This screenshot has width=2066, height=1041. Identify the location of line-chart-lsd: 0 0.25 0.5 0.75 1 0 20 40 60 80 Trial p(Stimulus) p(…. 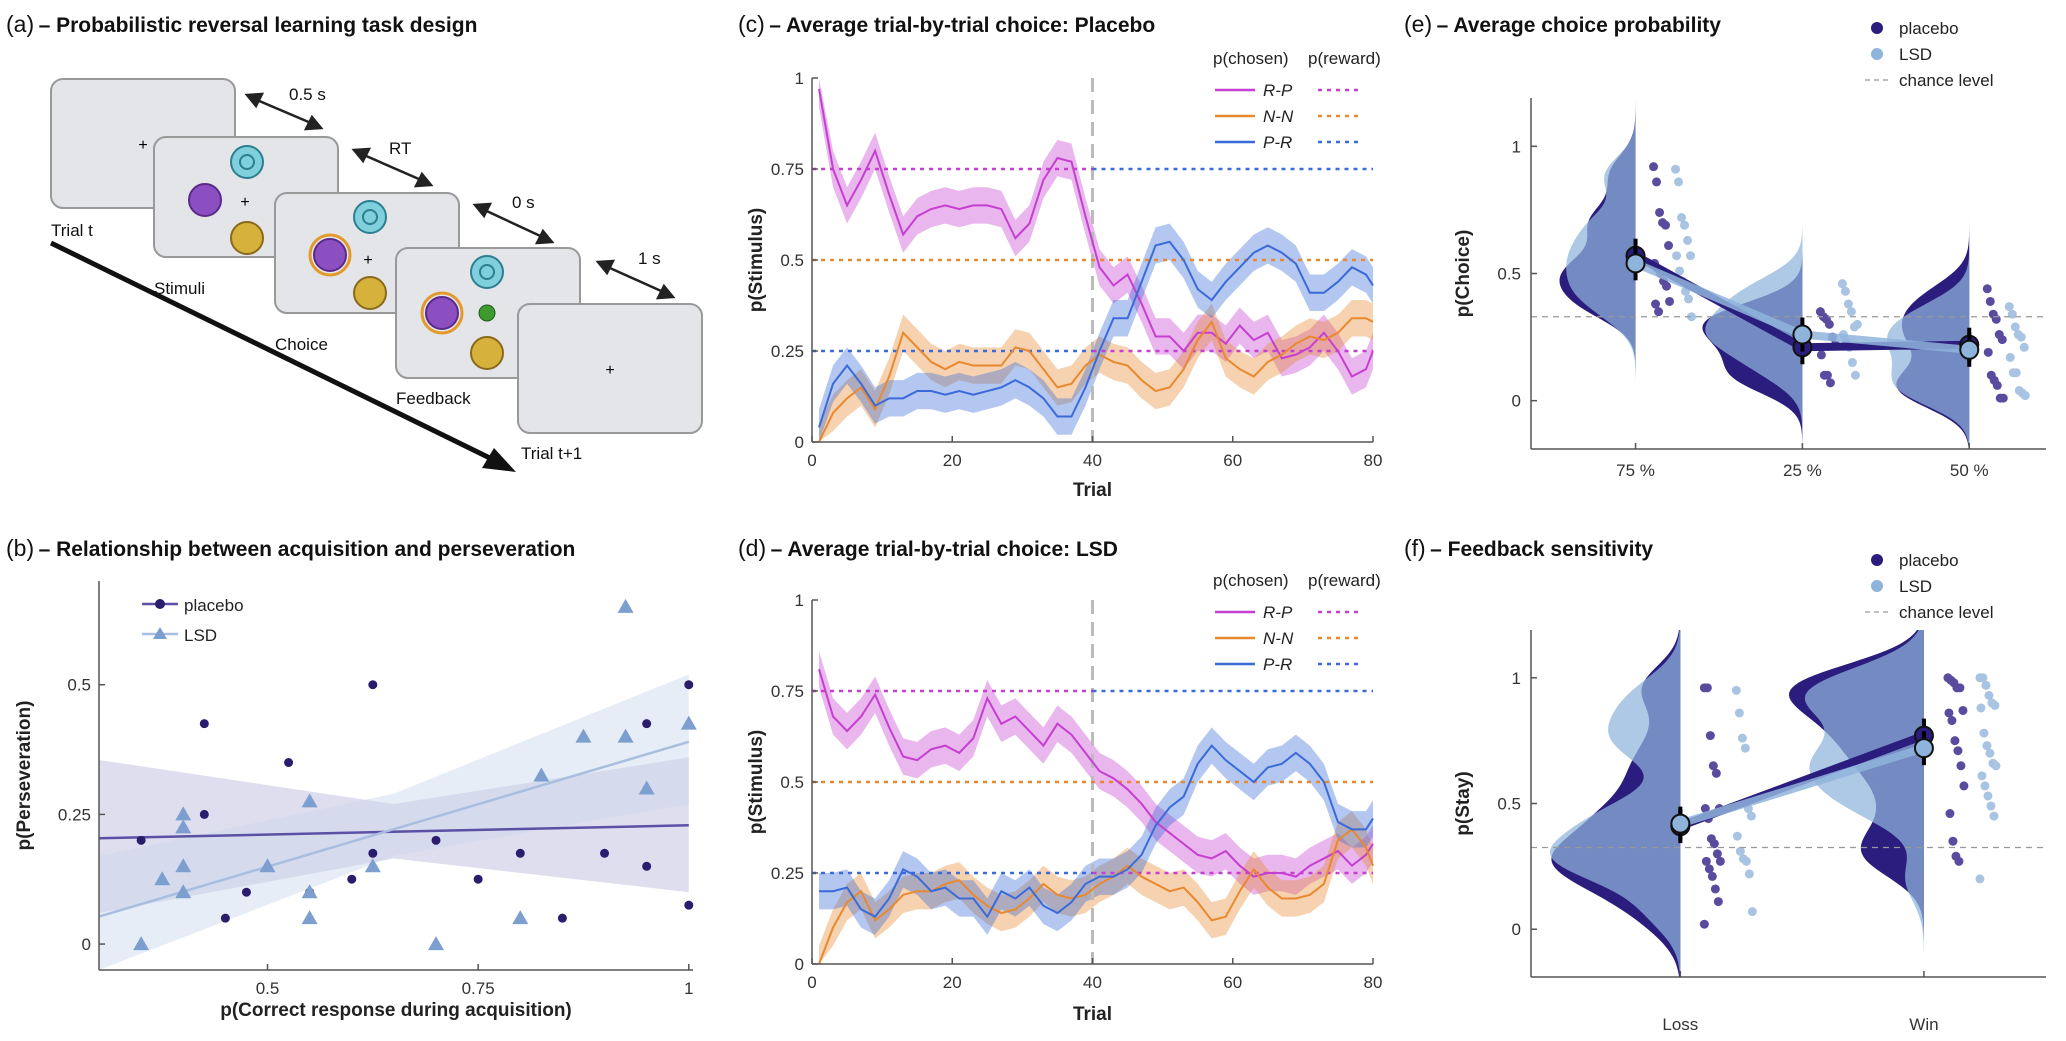
(1064, 798).